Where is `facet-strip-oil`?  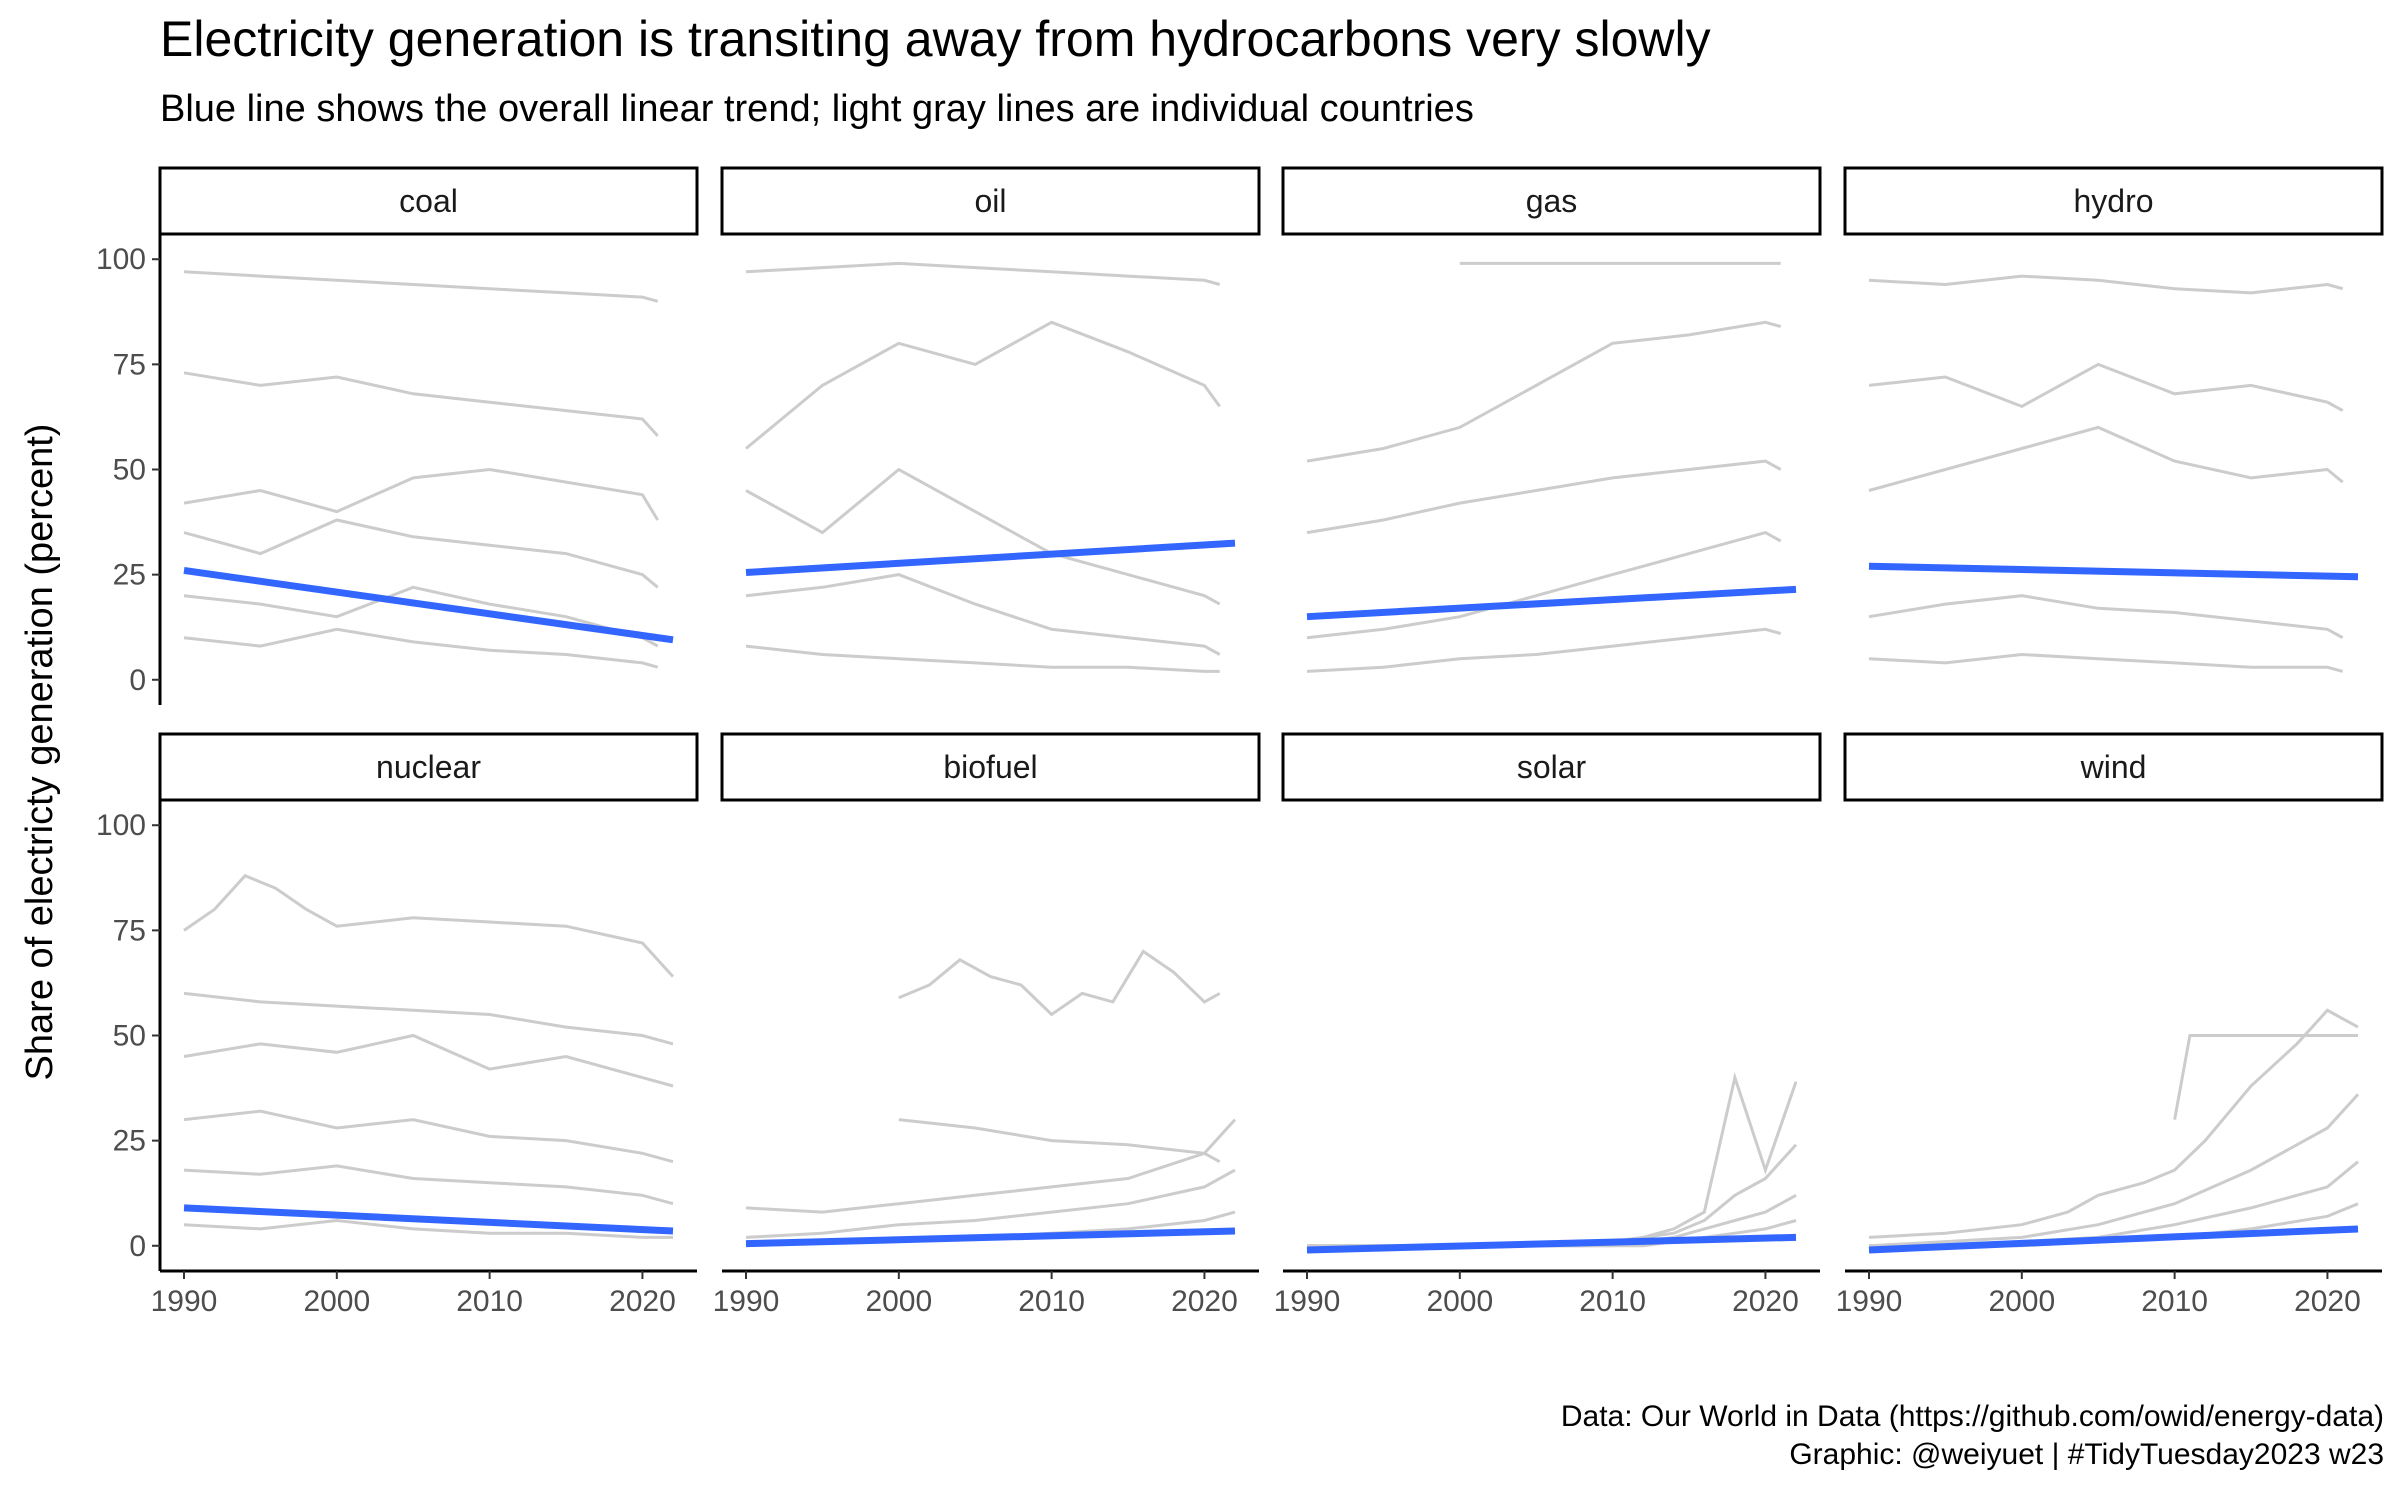
facet-strip-oil is located at coordinates (990, 201).